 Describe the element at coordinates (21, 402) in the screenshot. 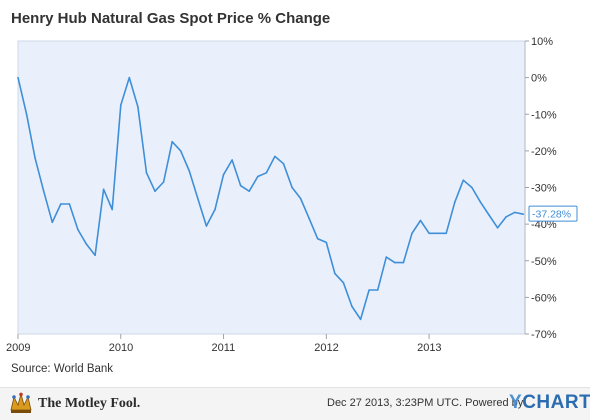

I see `jester-hat-icon` at that location.